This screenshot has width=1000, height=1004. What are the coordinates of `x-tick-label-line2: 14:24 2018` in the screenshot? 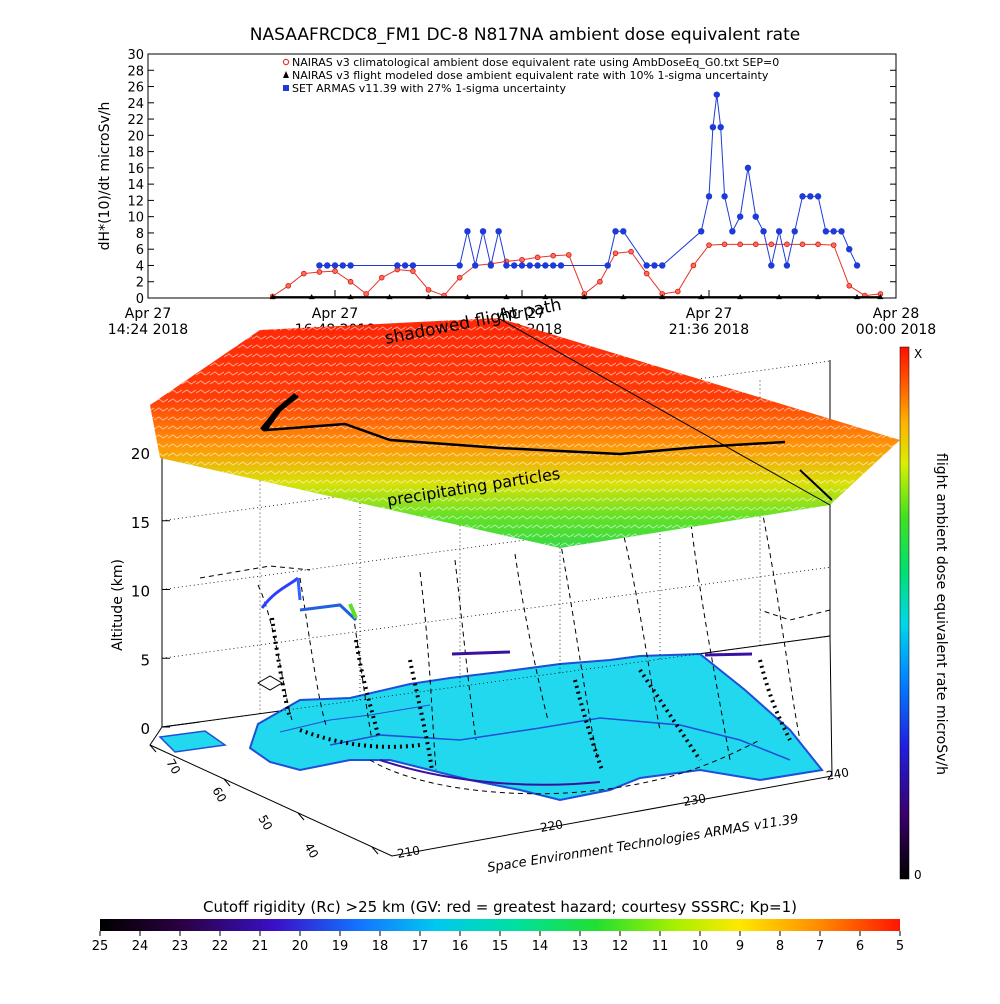 It's located at (148, 330).